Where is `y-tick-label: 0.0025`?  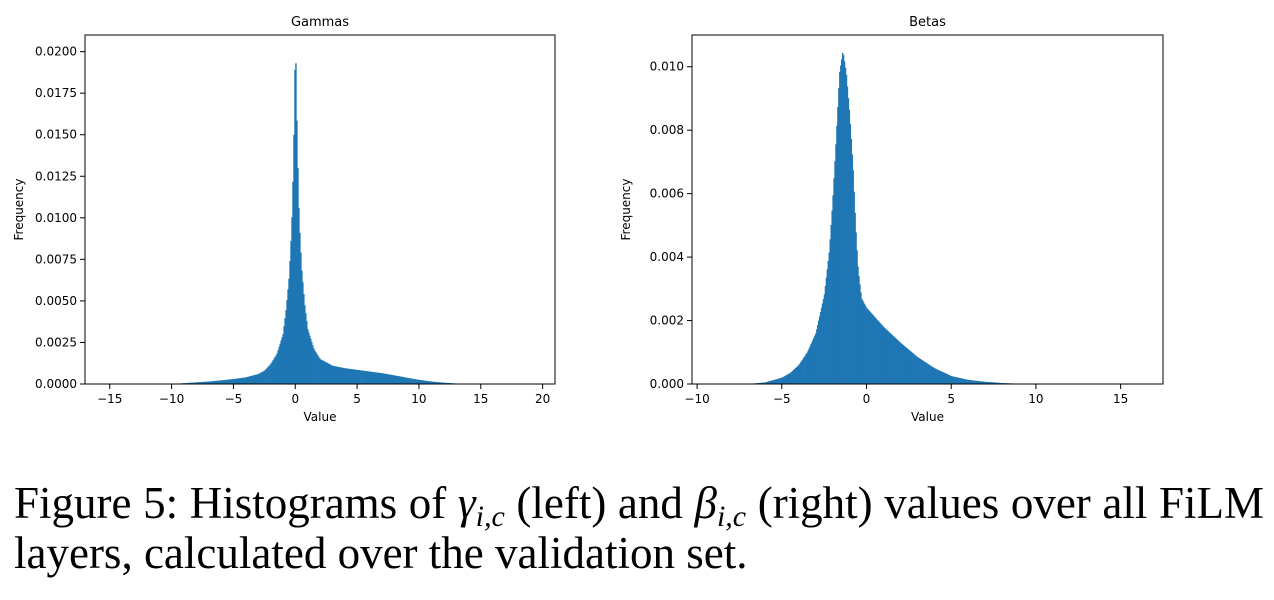 y-tick-label: 0.0025 is located at coordinates (56, 342).